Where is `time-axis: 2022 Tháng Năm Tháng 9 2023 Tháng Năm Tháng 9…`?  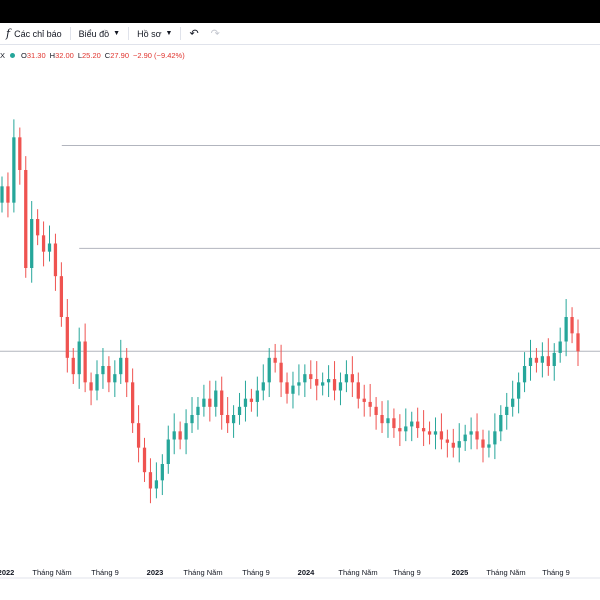
time-axis: 2022 Tháng Năm Tháng 9 2023 Tháng Năm Tháng 9… is located at coordinates (285, 572).